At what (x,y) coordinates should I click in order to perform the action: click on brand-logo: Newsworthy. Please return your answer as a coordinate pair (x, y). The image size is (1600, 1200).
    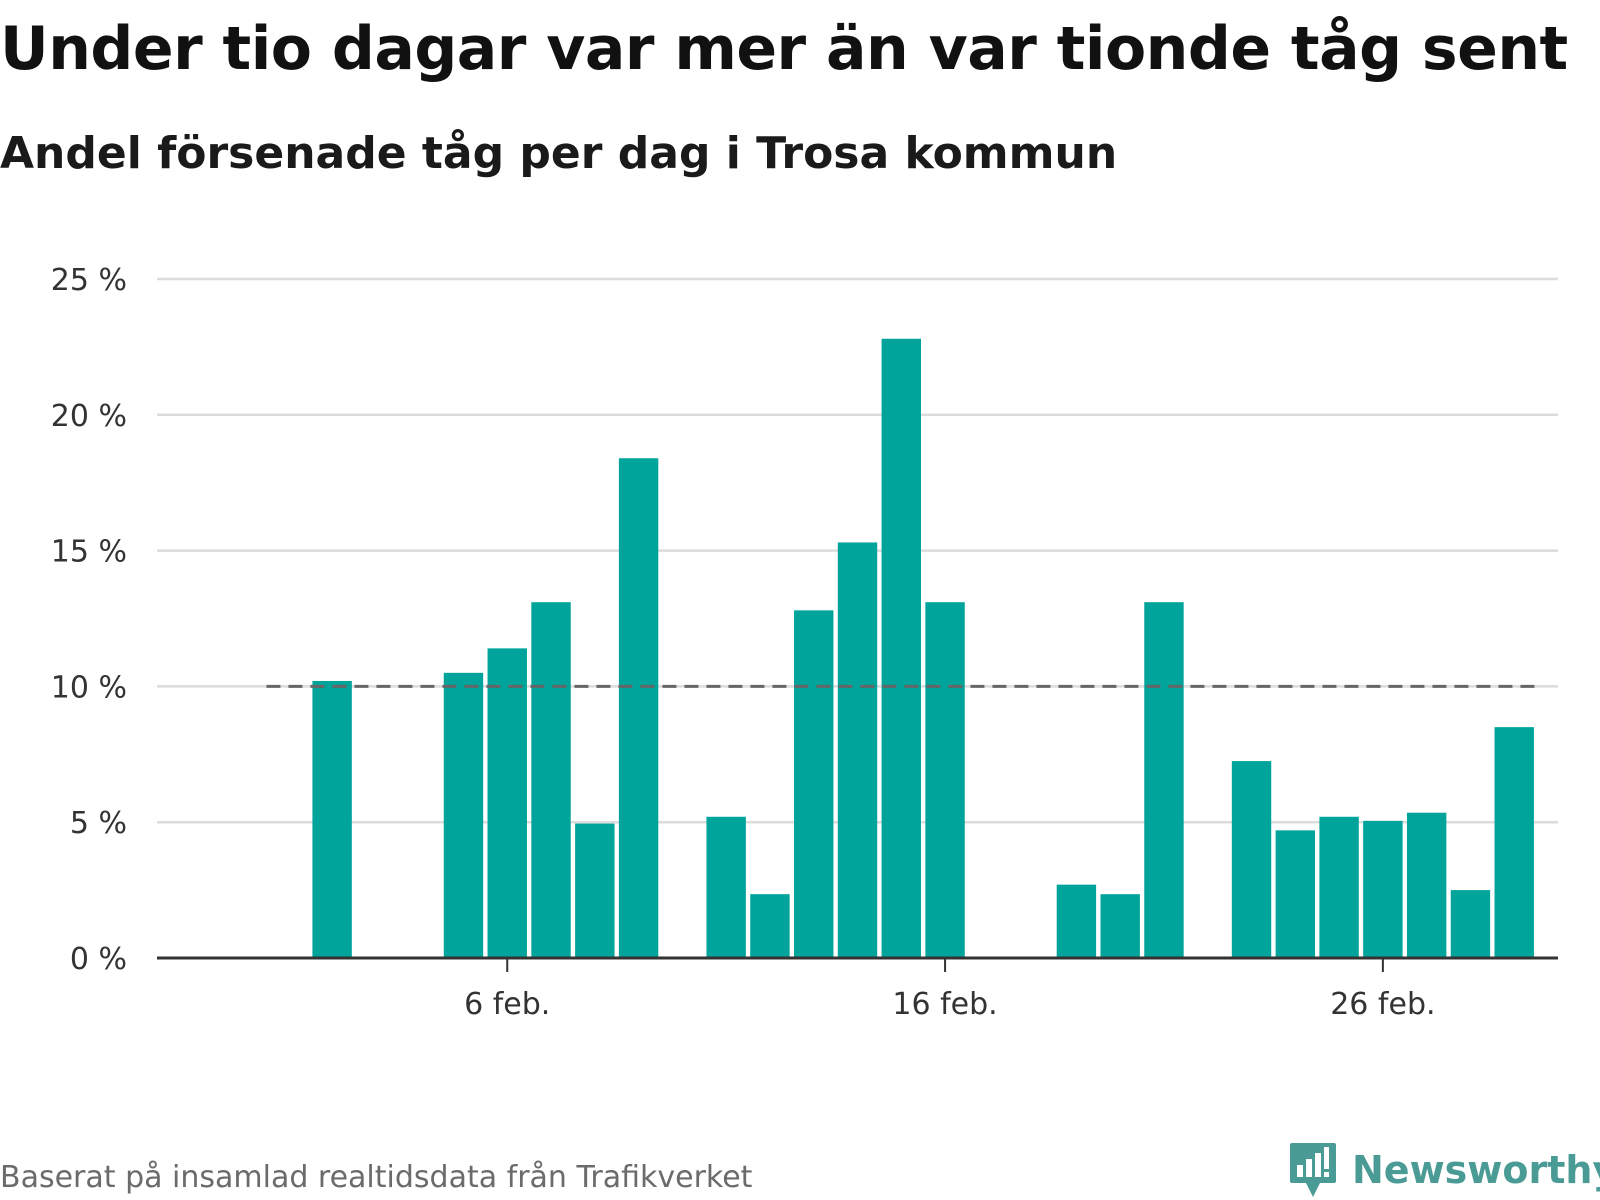
    Looking at the image, I should click on (1444, 1170).